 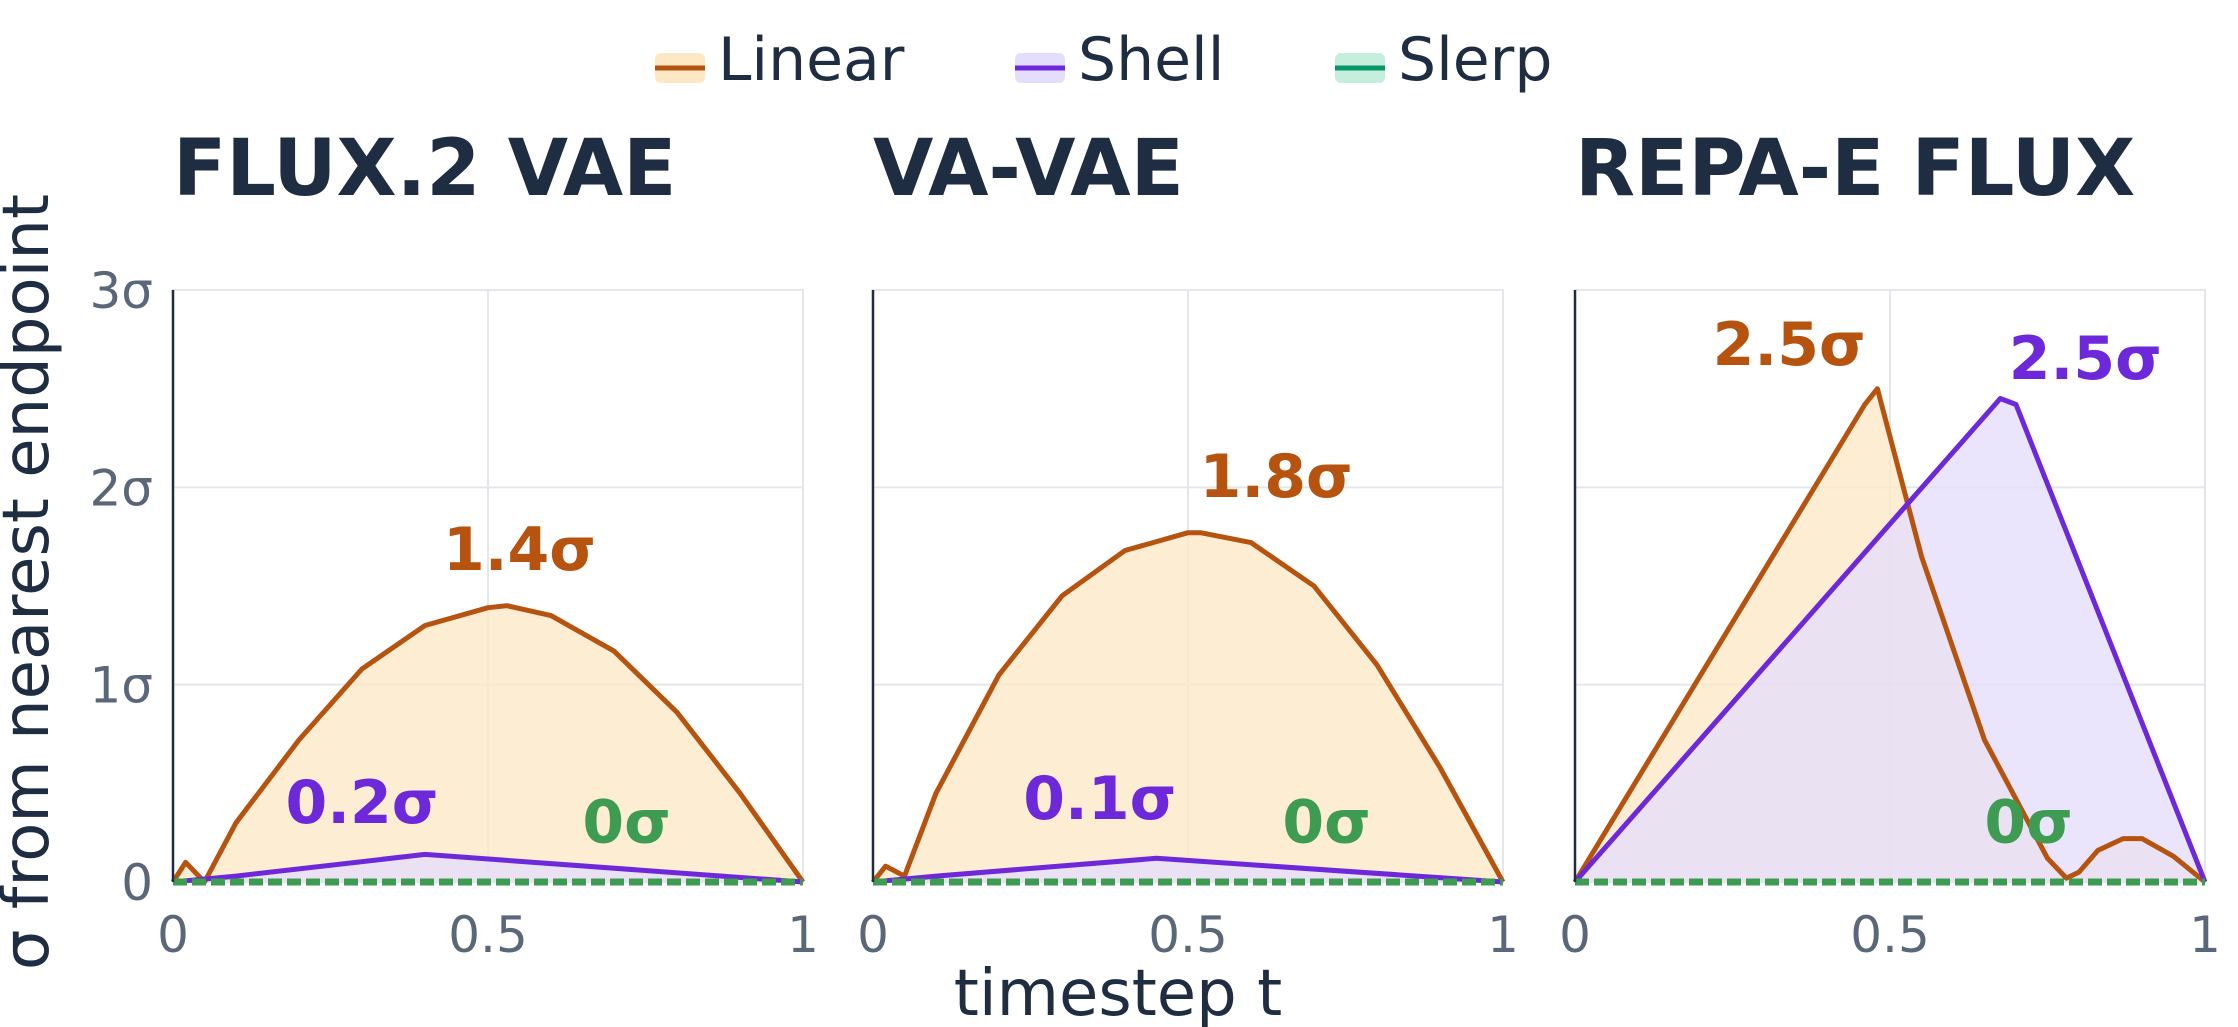 I want to click on panel-title: VA-VAE, so click(x=1028, y=169).